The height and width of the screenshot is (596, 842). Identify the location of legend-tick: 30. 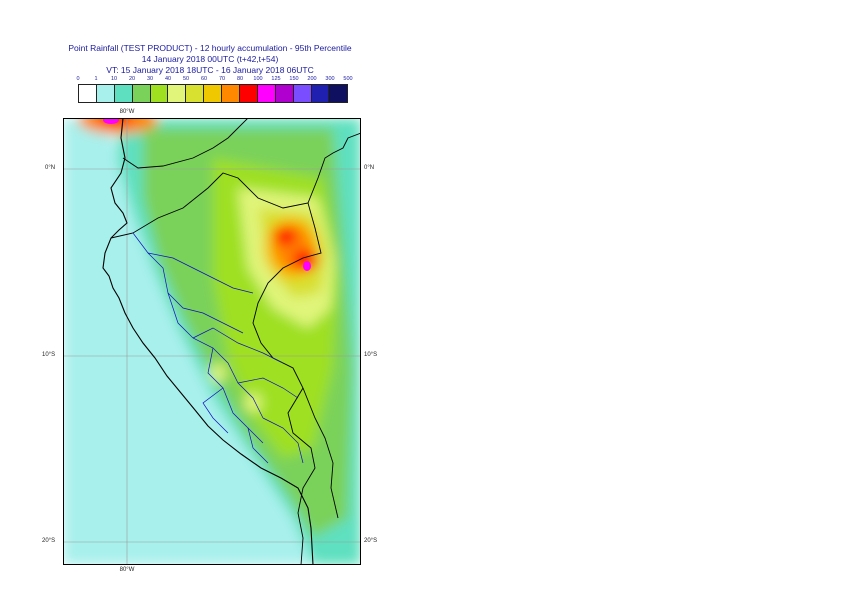
(150, 79).